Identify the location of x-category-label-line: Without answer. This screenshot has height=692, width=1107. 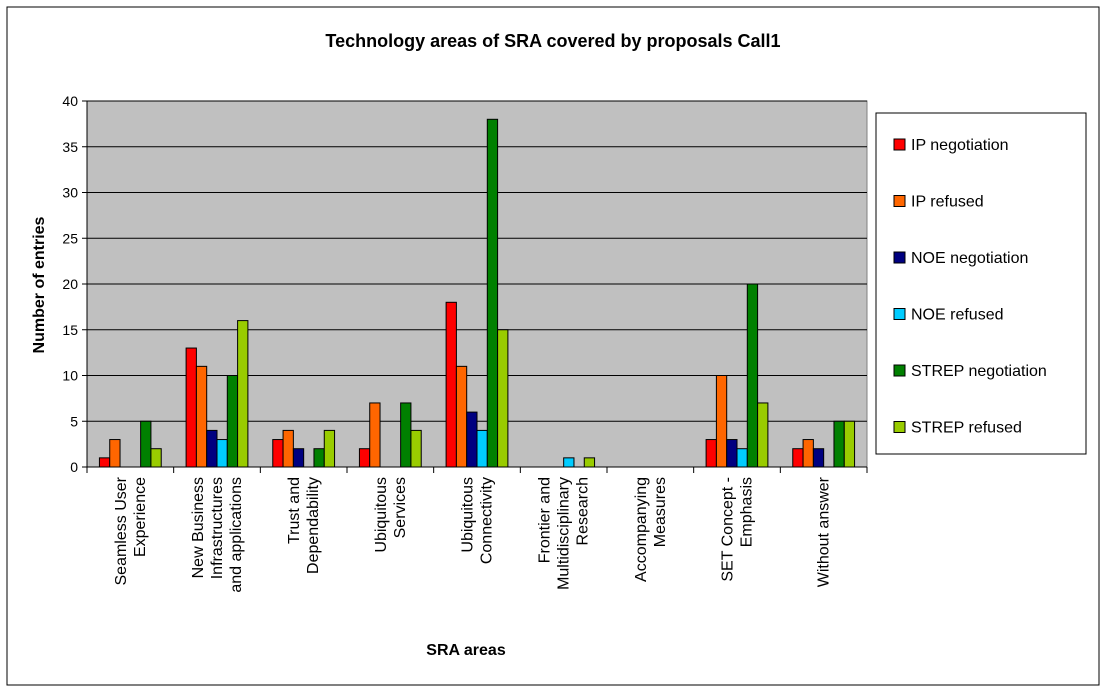
(824, 531).